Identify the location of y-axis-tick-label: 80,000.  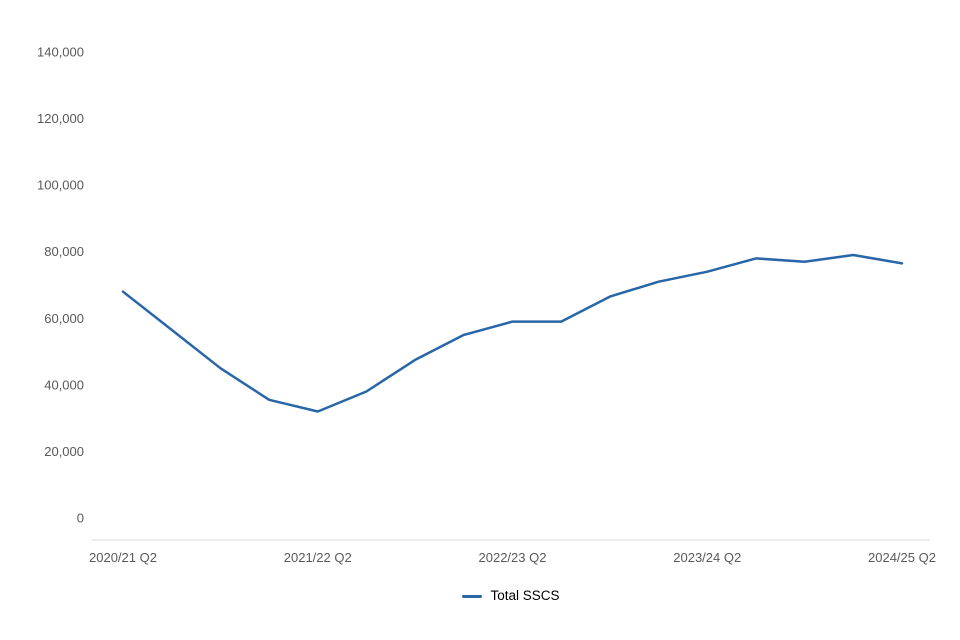
(64, 251).